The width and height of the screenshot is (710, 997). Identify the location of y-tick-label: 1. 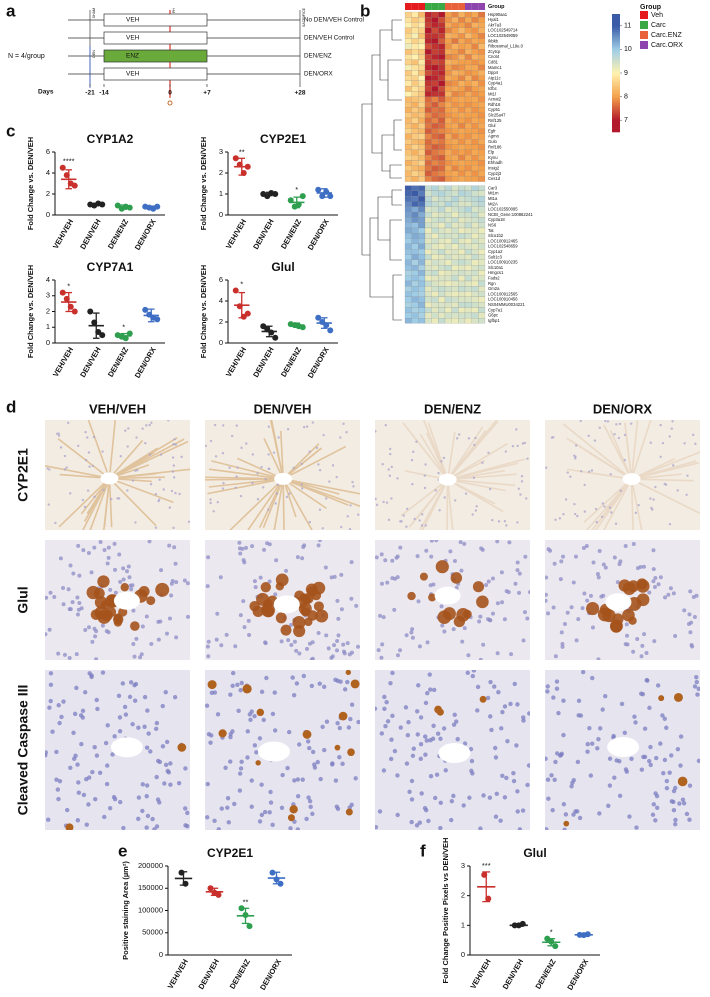
(48, 326).